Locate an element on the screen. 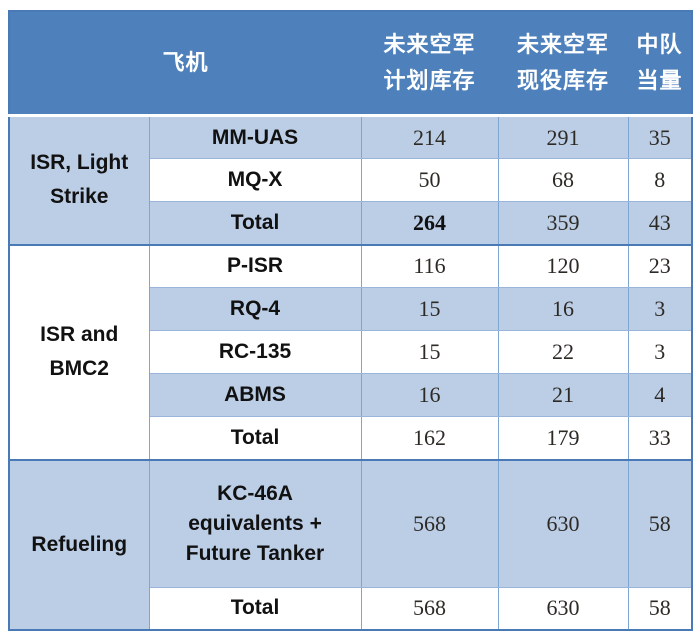 This screenshot has height=644, width=699. total-row: Total 162 179 33 is located at coordinates (351, 438).